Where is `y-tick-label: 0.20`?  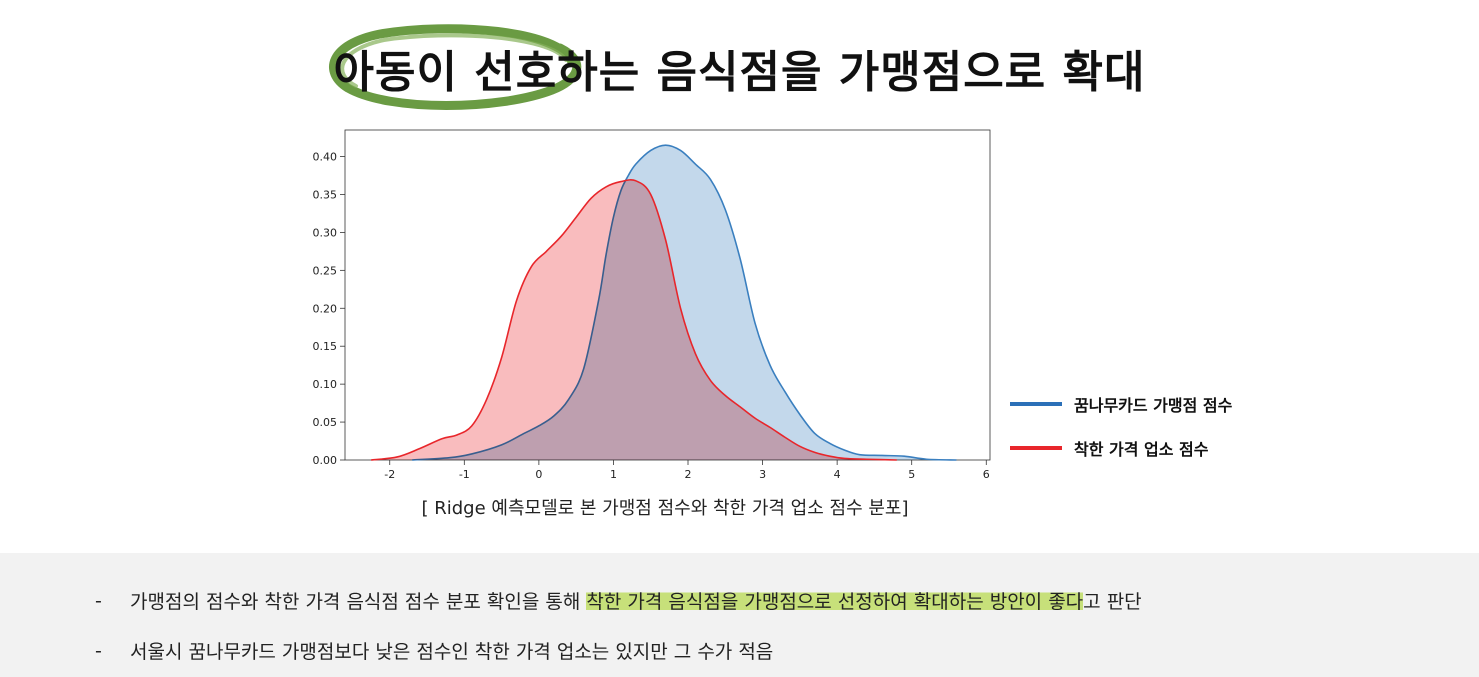 y-tick-label: 0.20 is located at coordinates (325, 308).